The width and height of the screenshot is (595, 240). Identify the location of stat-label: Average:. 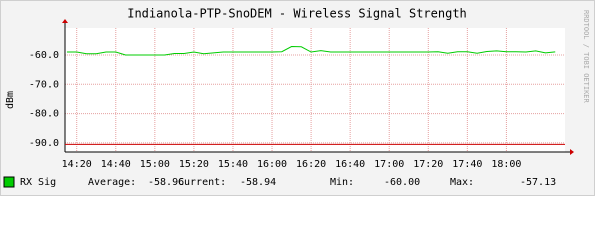
(112, 182).